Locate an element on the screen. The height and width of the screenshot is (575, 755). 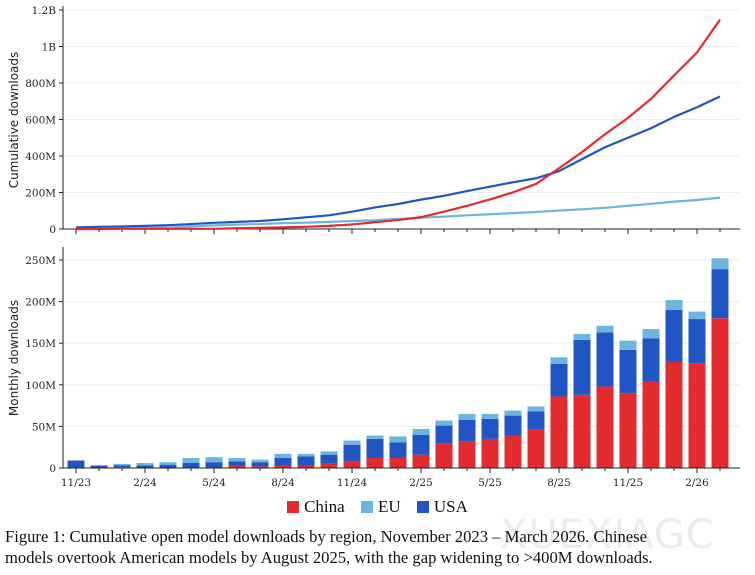
legend-label: USA is located at coordinates (450, 506).